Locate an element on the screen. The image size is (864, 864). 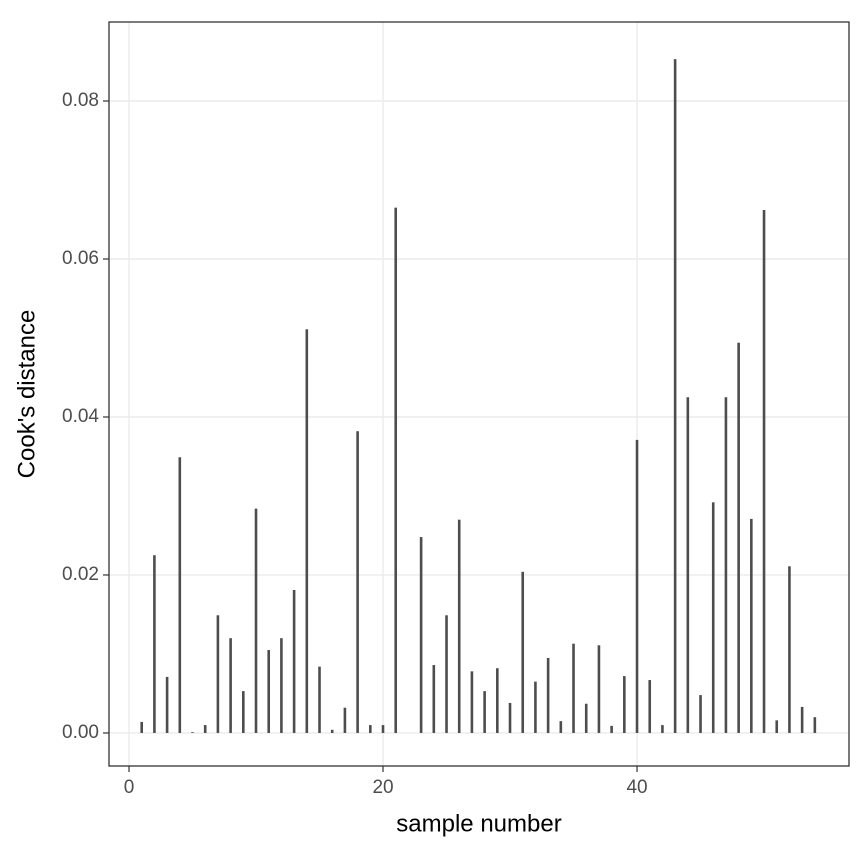
y-tick-label: 0.02 is located at coordinates (80, 574).